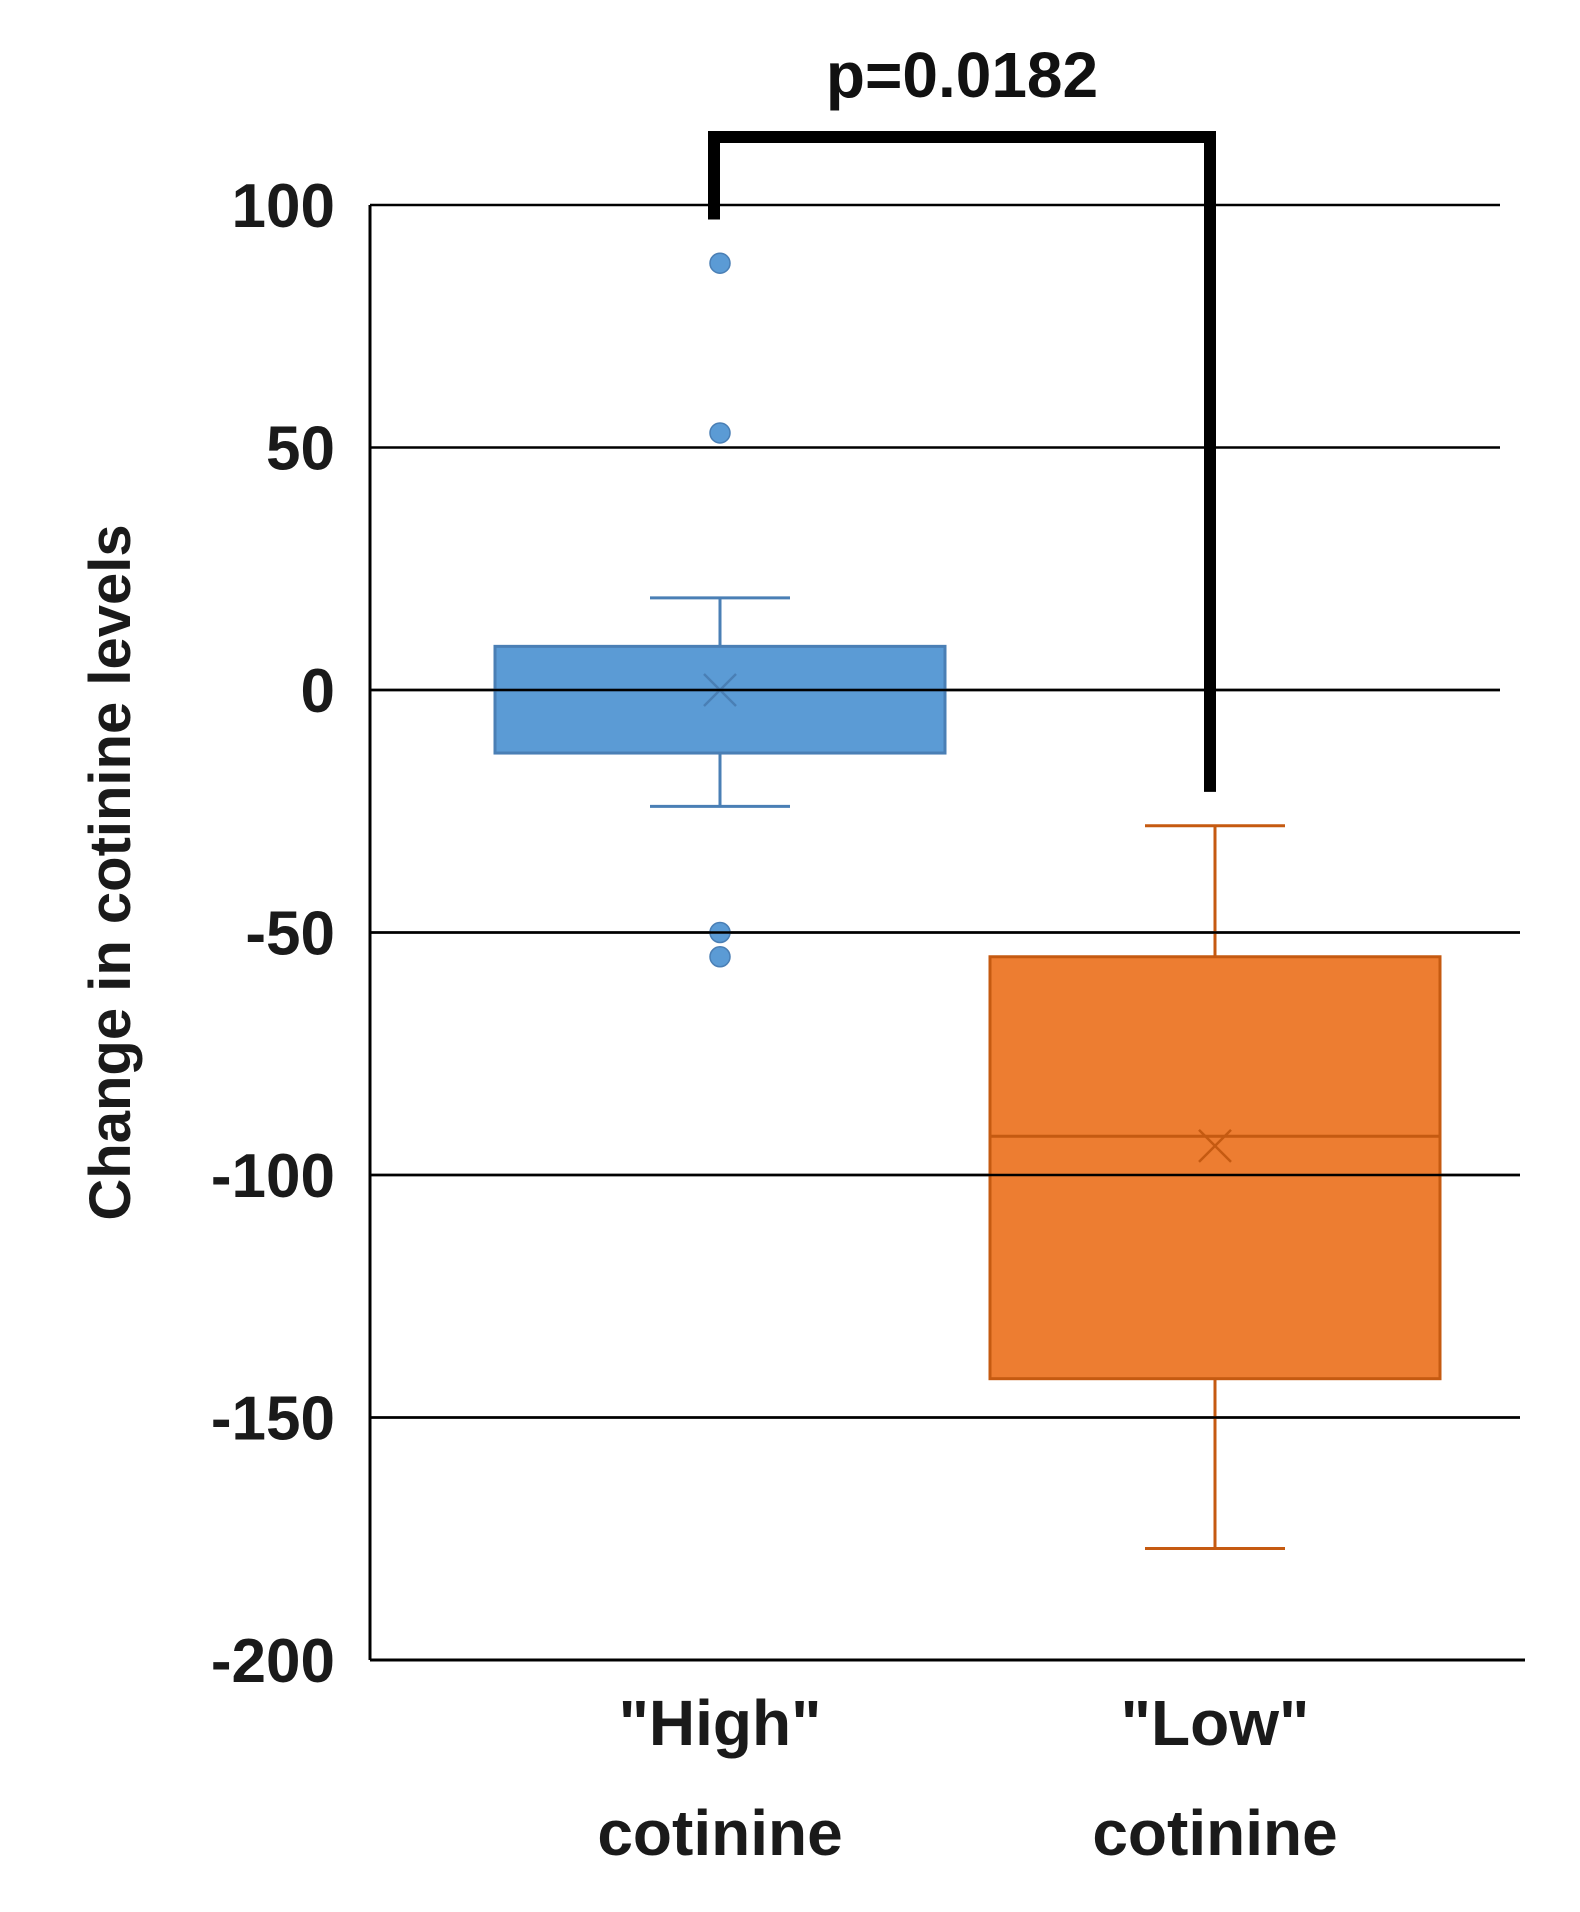 The height and width of the screenshot is (1912, 1580). I want to click on y-tick-label: -100, so click(273, 1176).